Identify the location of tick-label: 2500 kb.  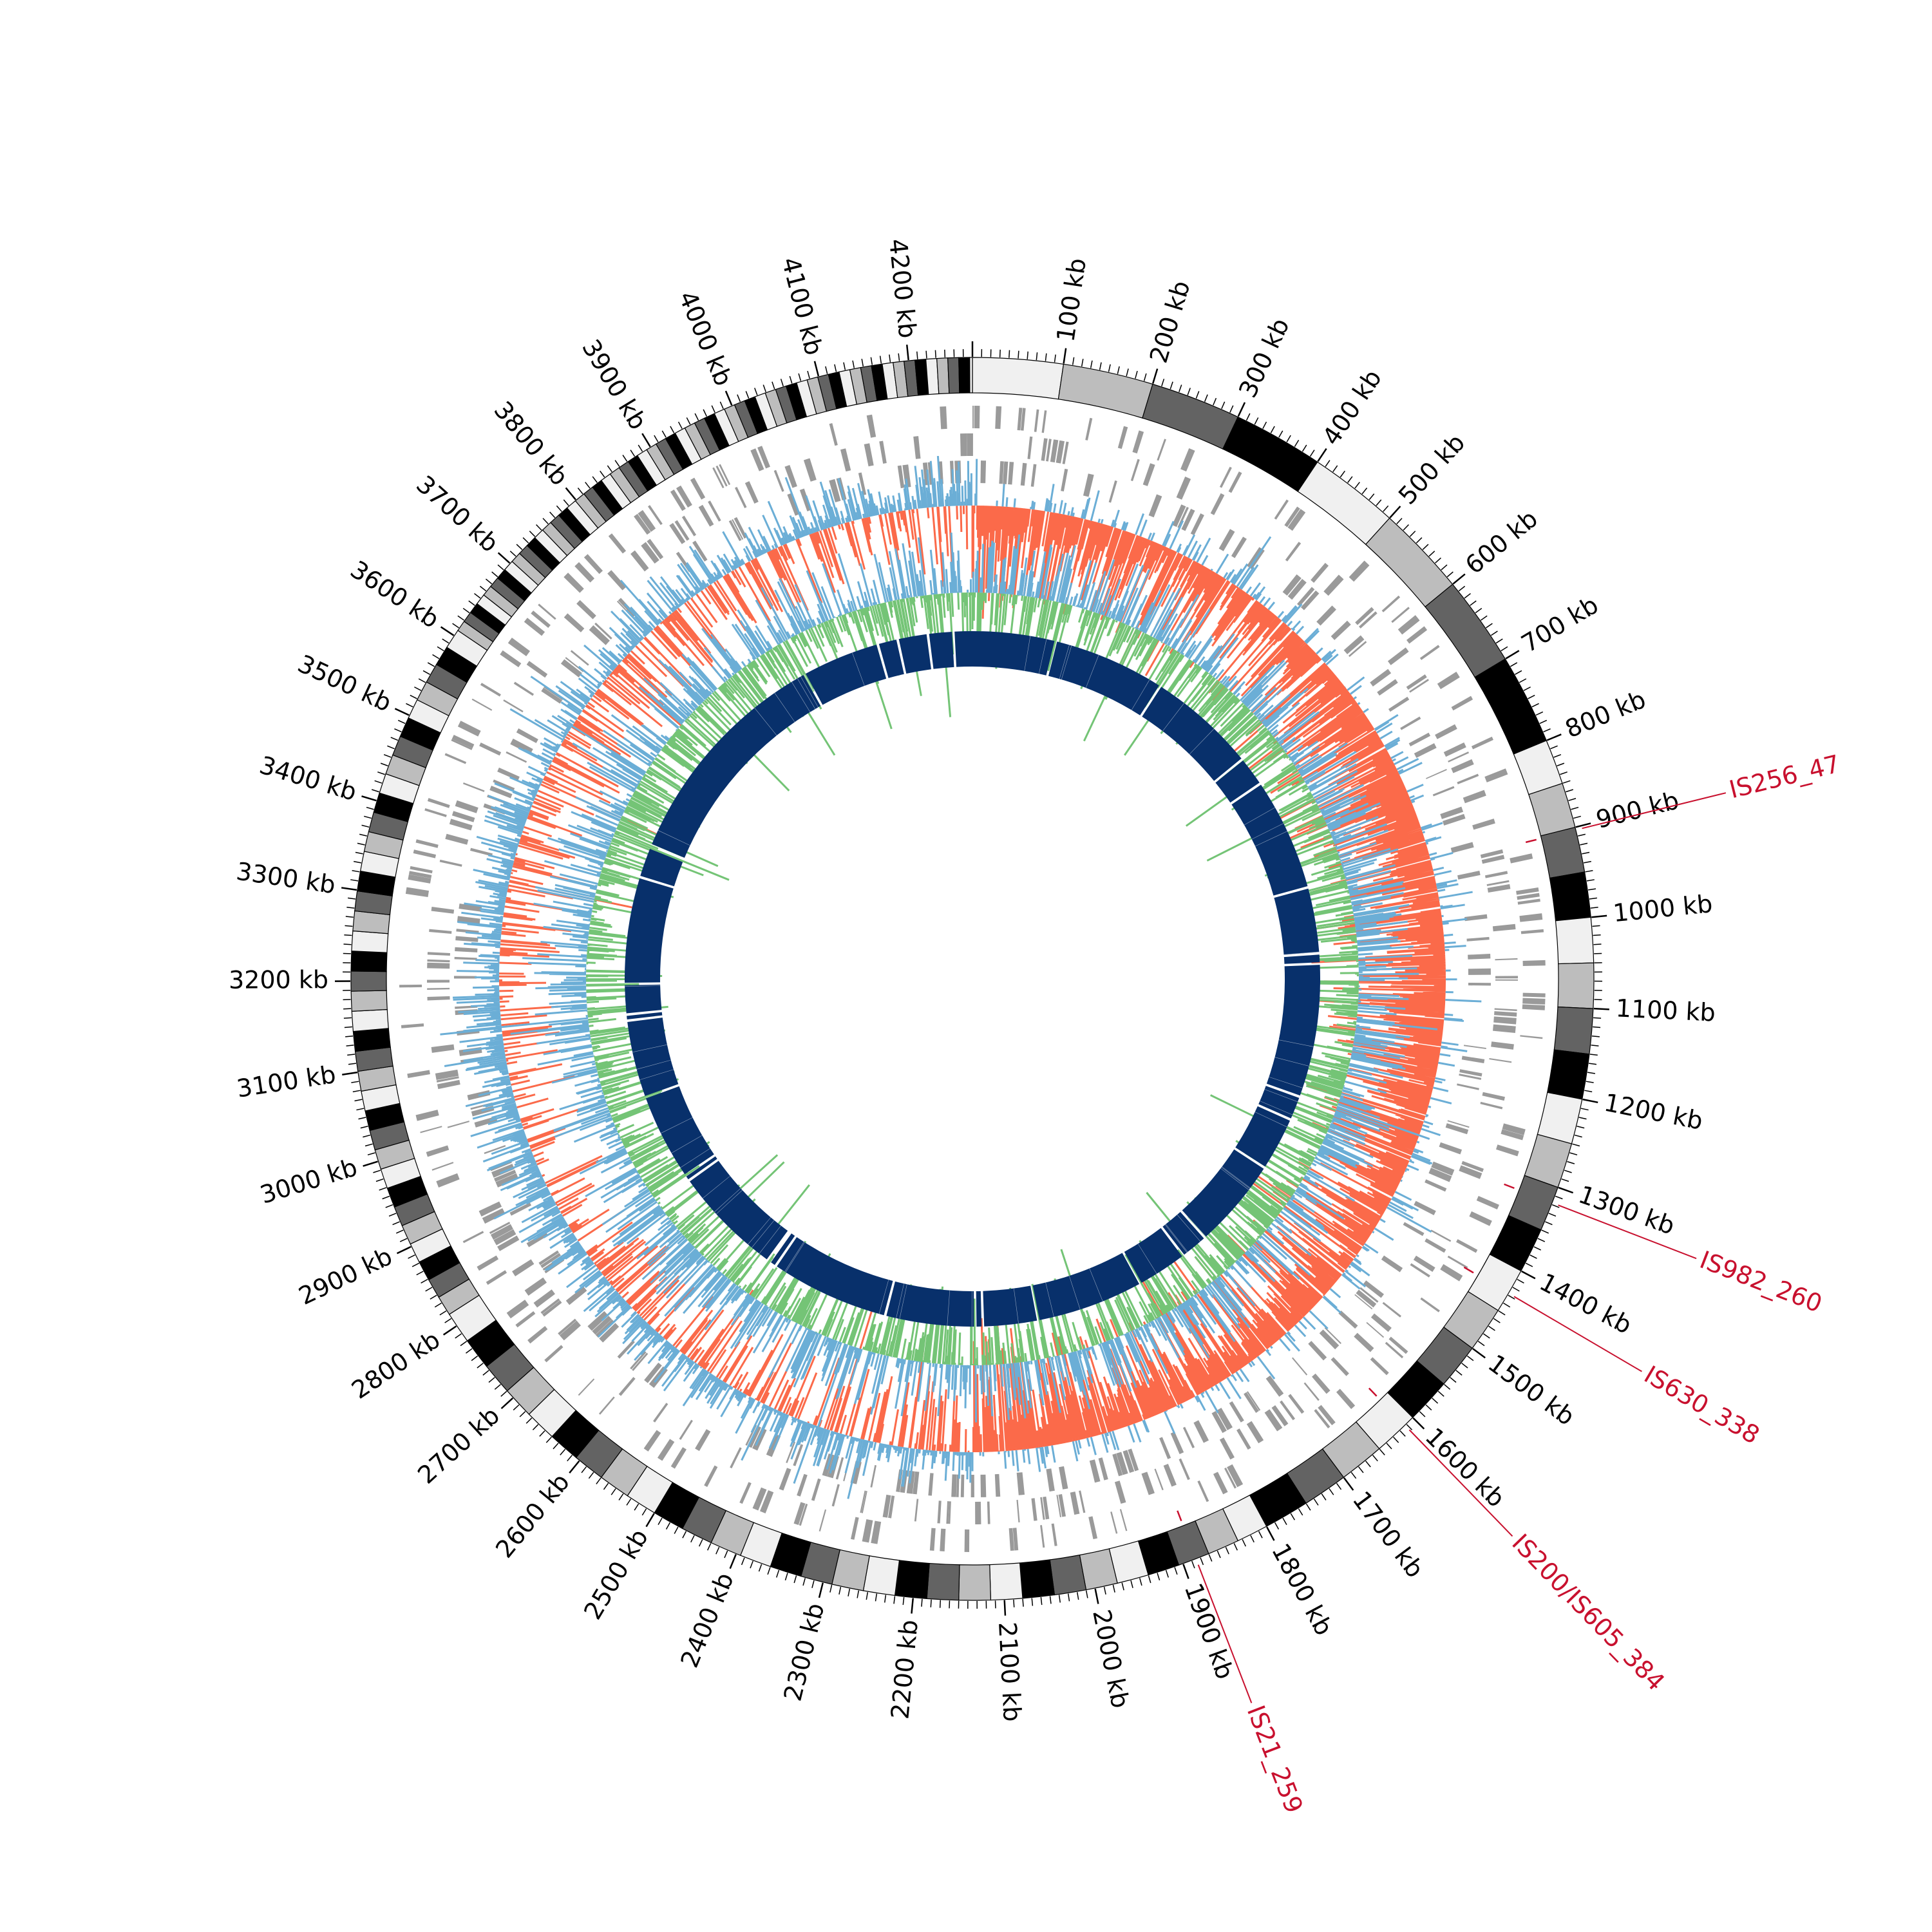
(616, 1574).